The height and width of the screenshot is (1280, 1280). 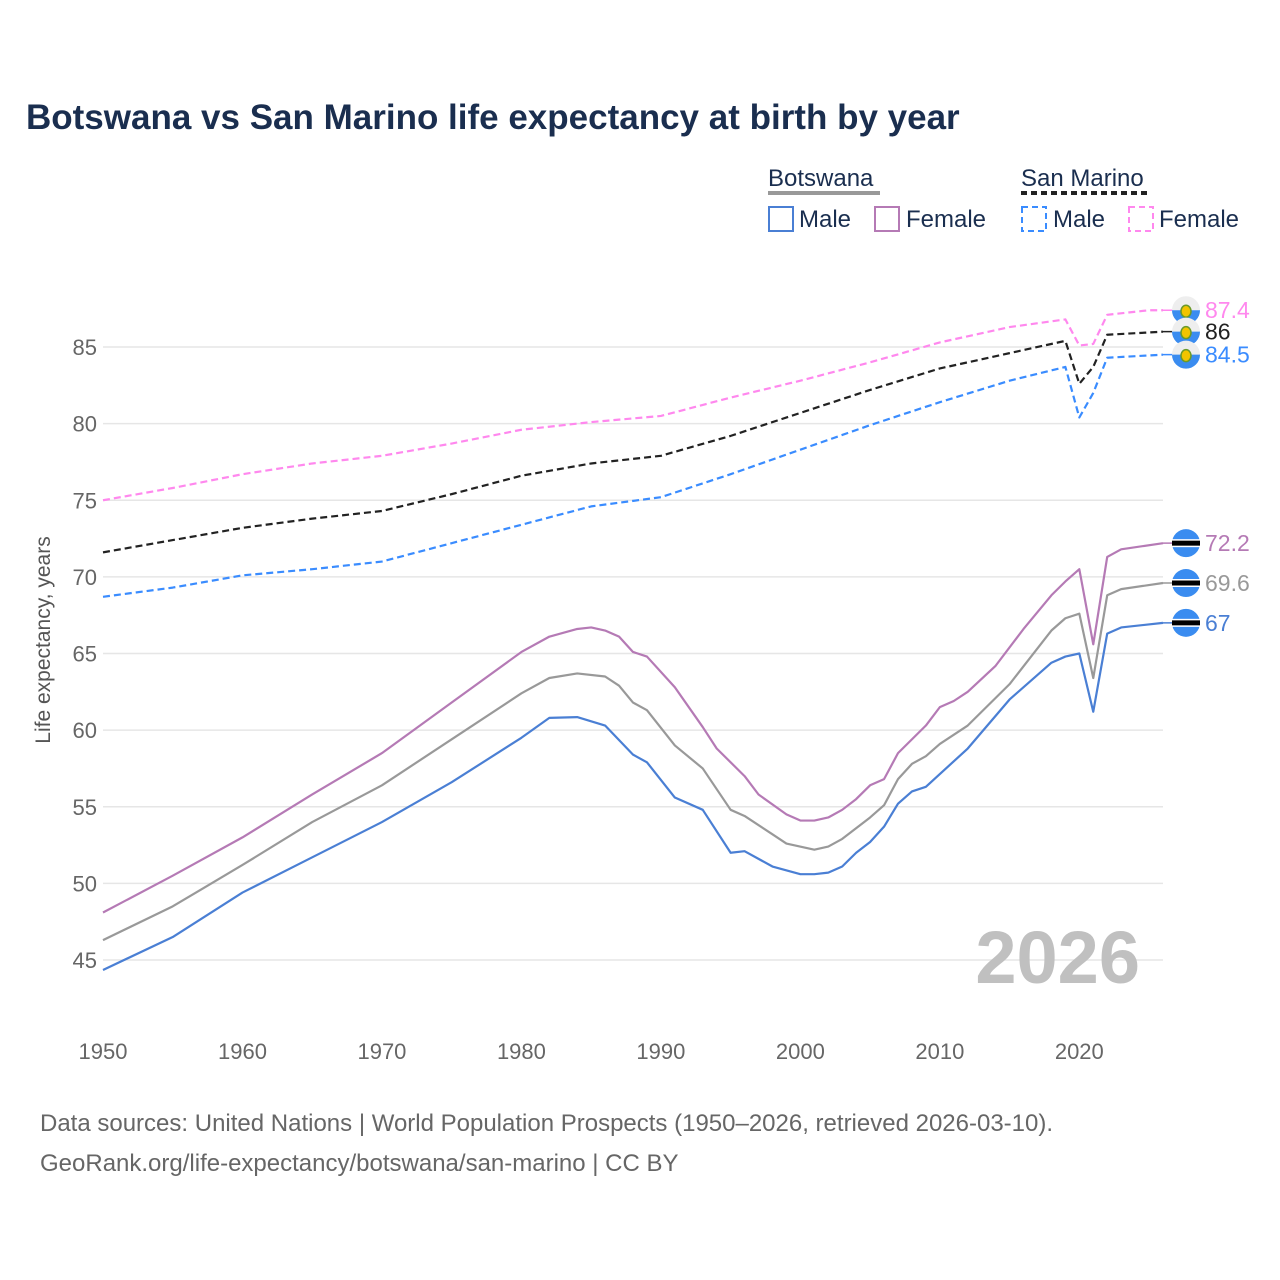 What do you see at coordinates (381, 1051) in the screenshot?
I see `x-tick-label: 1970` at bounding box center [381, 1051].